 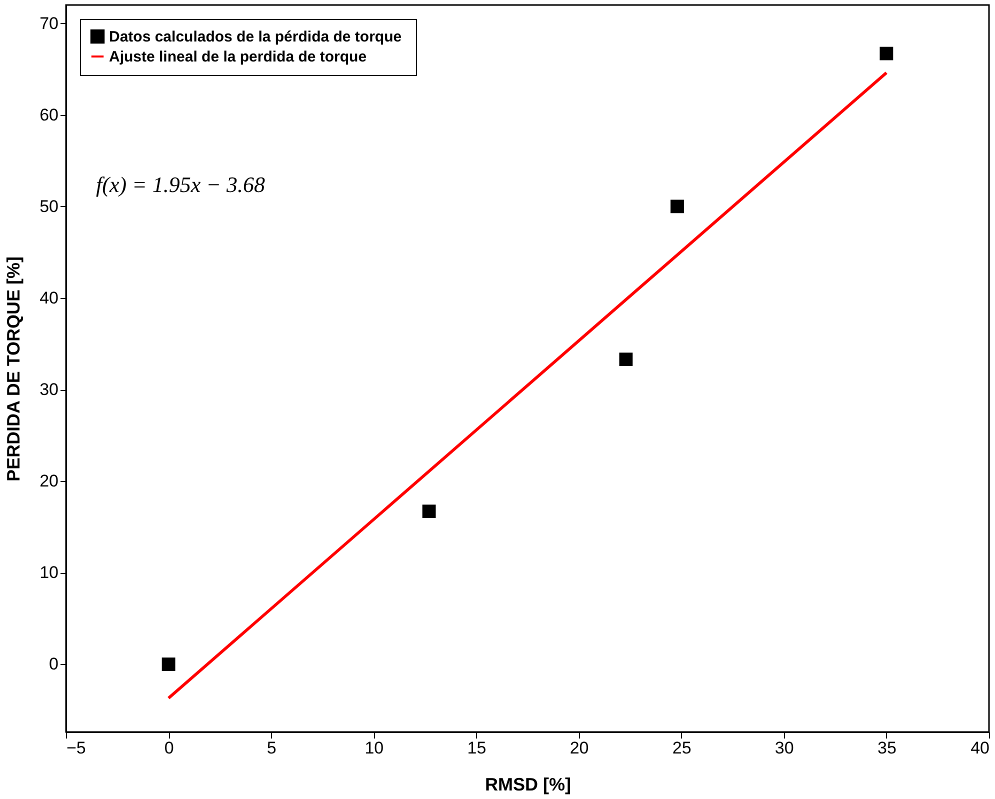 I want to click on y-tick-label: 0, so click(x=53, y=664).